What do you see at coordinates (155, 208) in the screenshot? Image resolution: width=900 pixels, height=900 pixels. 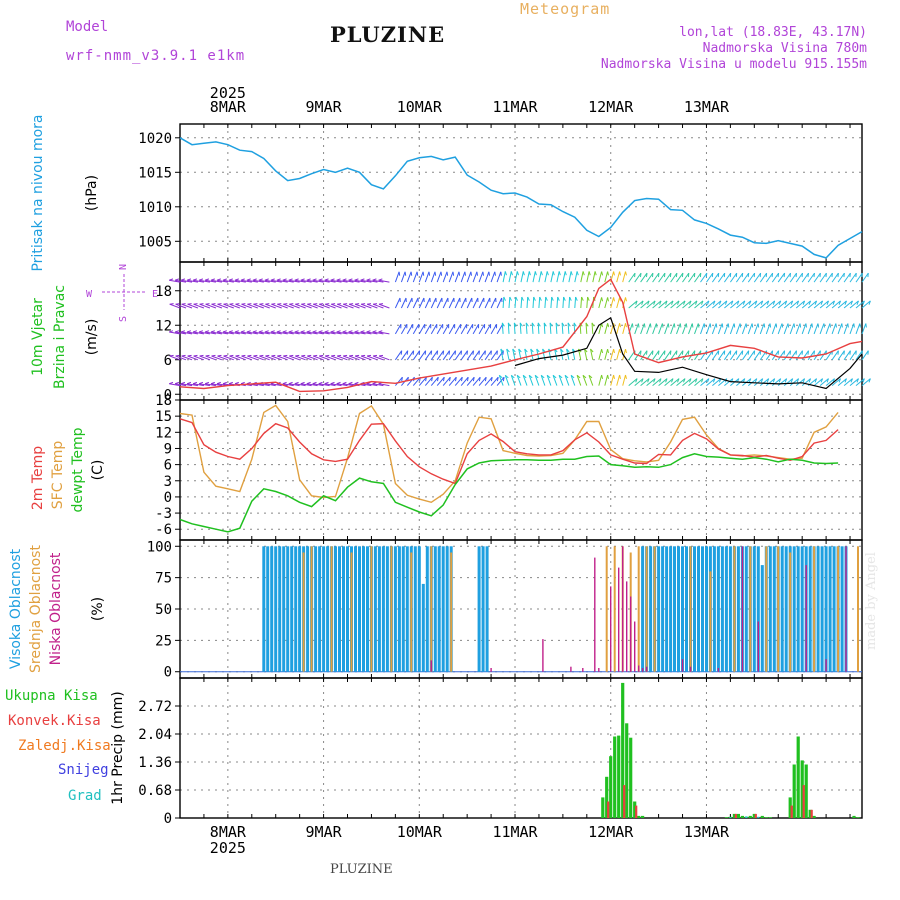 I see `y-tick-label: 1010` at bounding box center [155, 208].